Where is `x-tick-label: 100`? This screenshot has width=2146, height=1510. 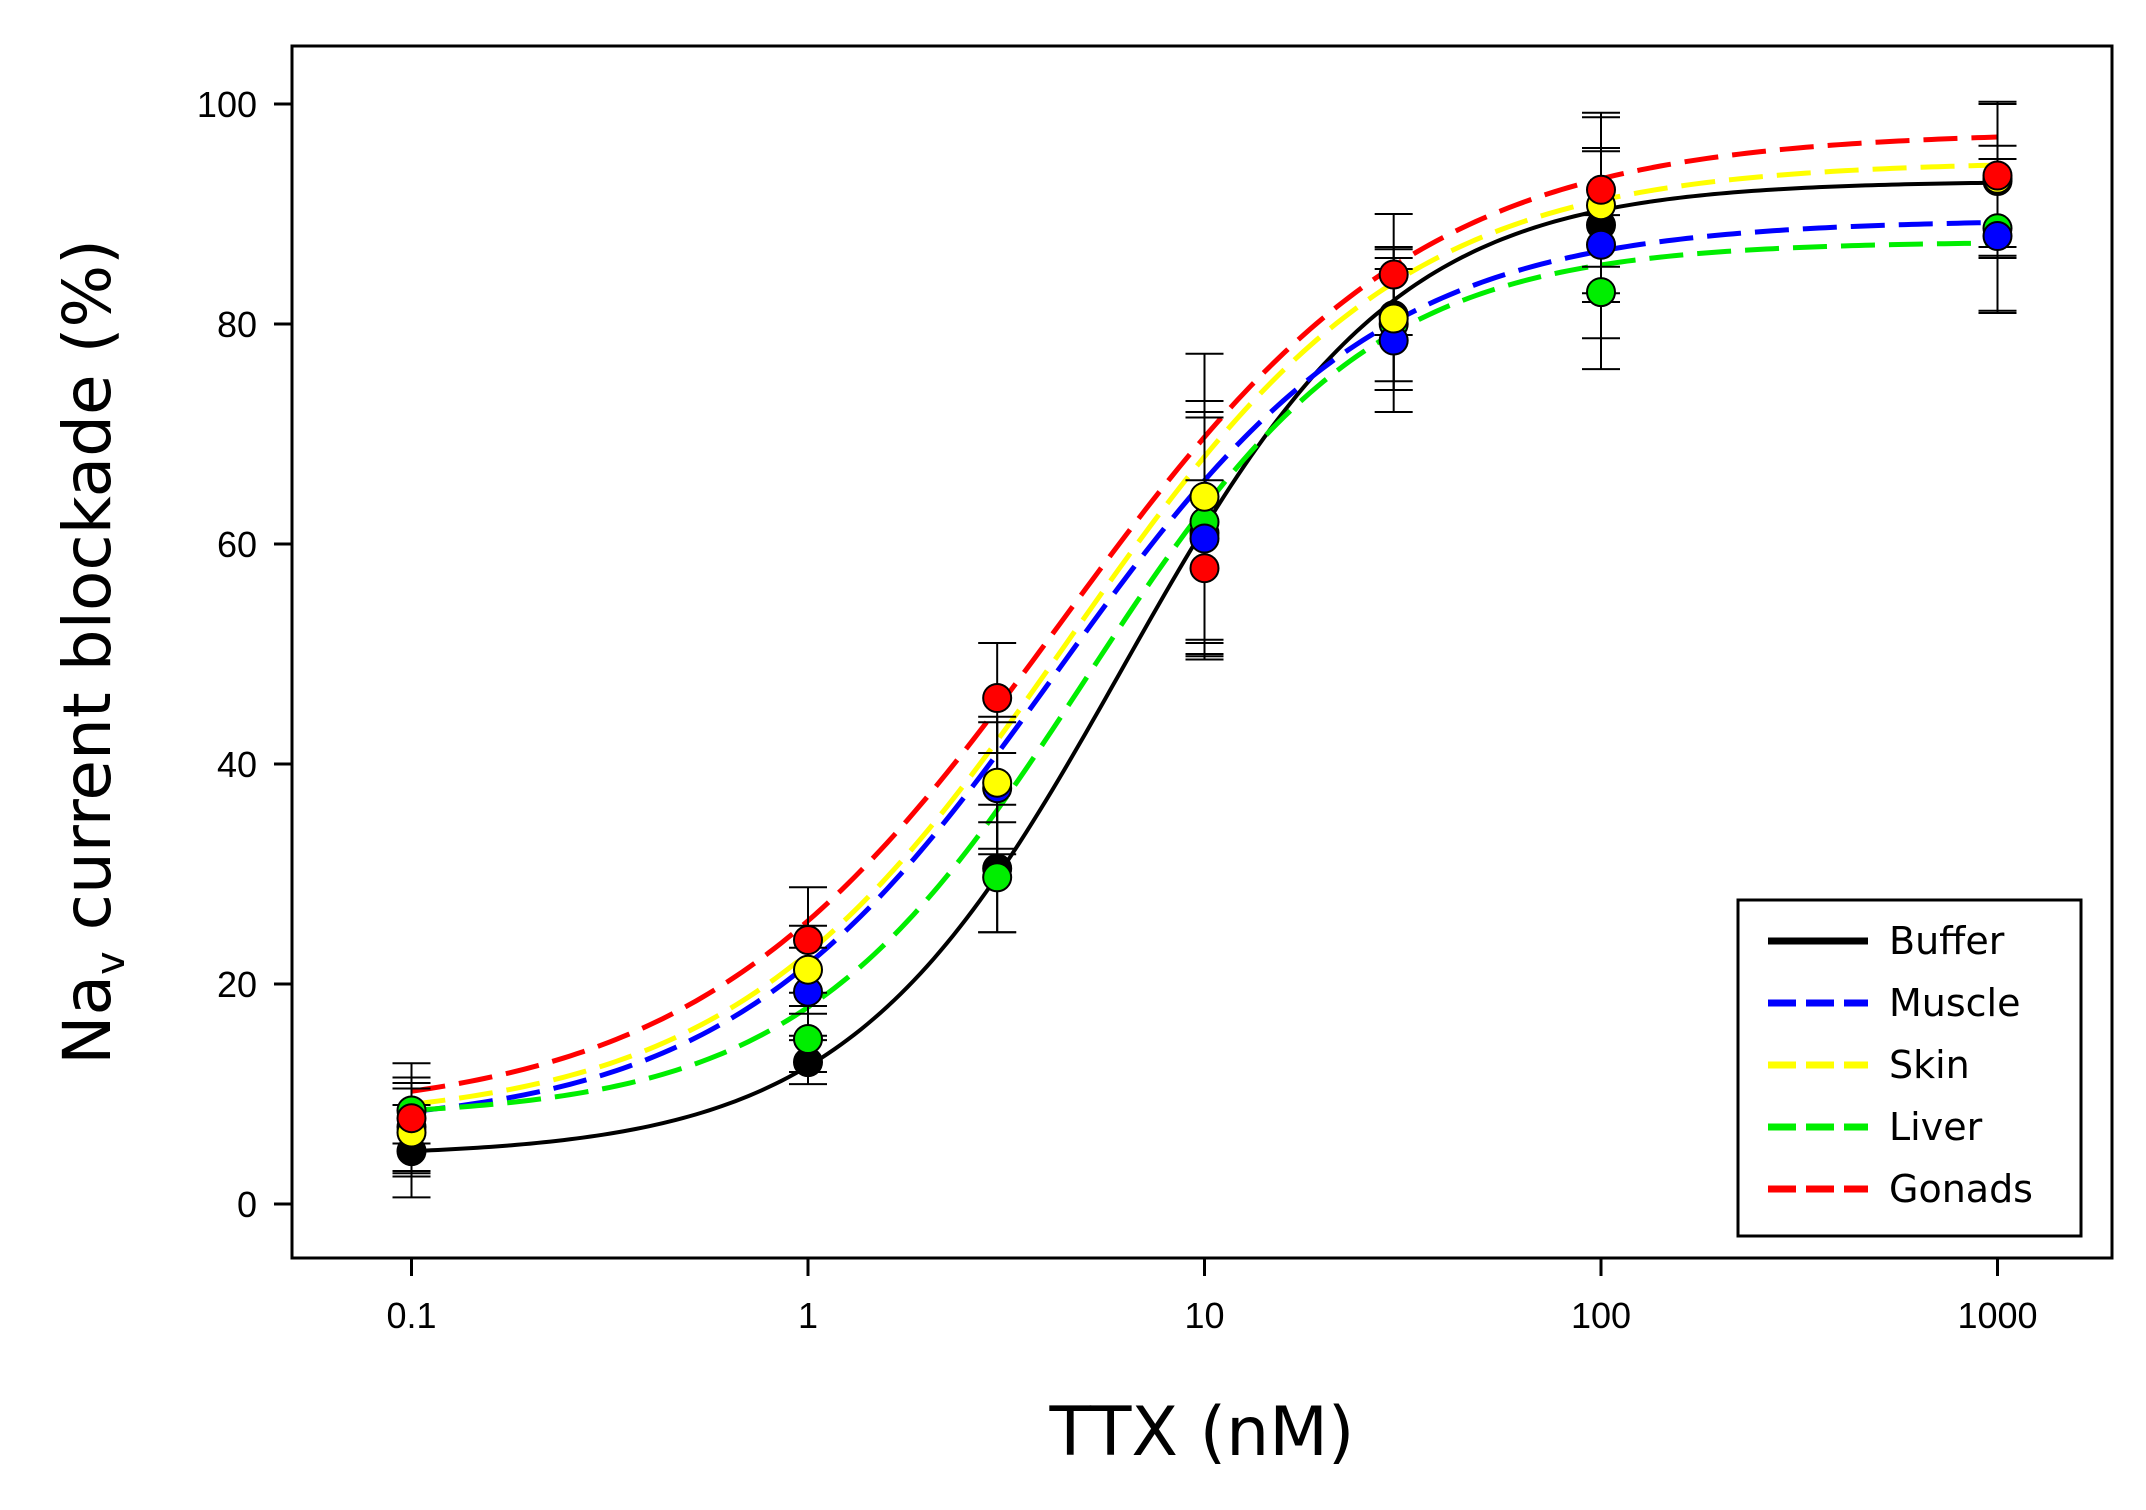
x-tick-label: 100 is located at coordinates (1601, 1315).